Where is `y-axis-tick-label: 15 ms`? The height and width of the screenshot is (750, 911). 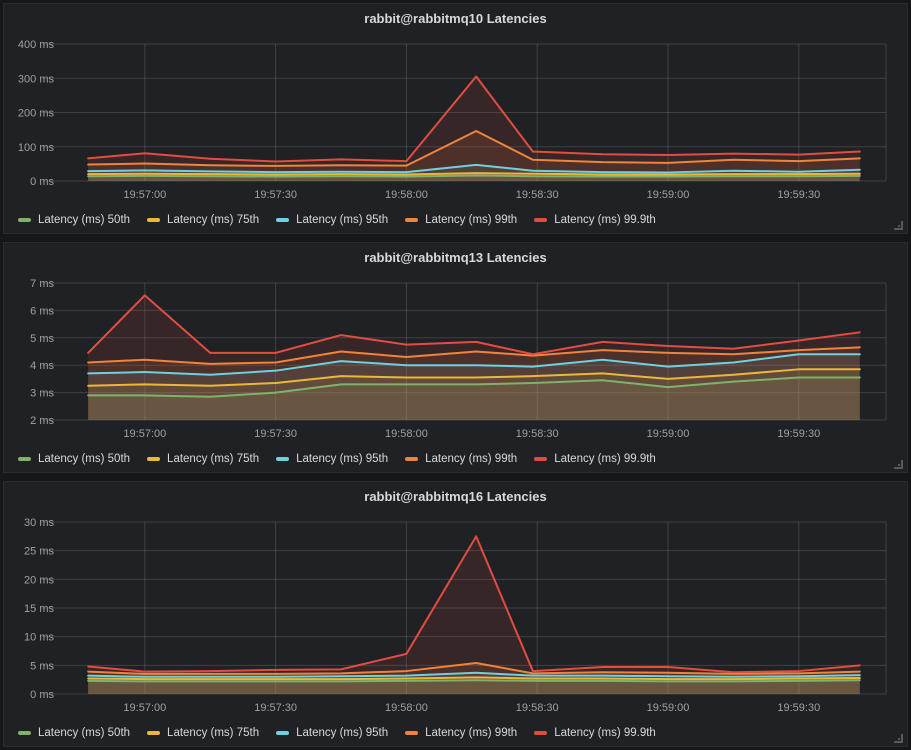 y-axis-tick-label: 15 ms is located at coordinates (39, 609).